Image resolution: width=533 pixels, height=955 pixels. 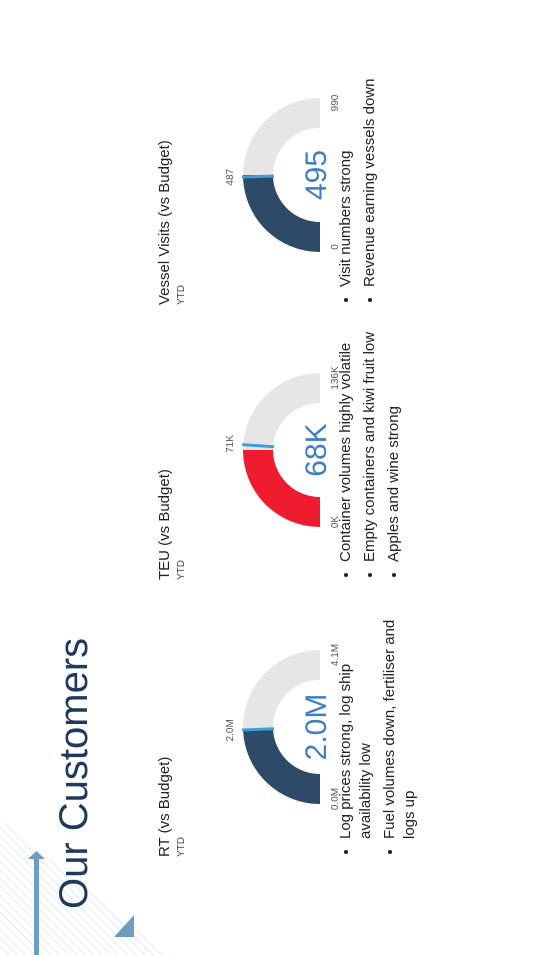 I want to click on rt-gauge: 2.0M 0.0M 4.1M 2.0M, so click(x=283, y=727).